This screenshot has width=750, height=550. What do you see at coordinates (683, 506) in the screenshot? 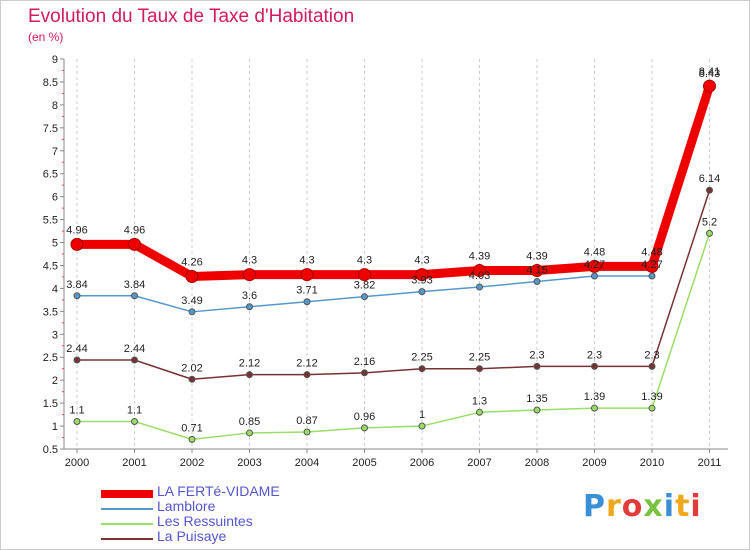
I see `logo-letter: t` at bounding box center [683, 506].